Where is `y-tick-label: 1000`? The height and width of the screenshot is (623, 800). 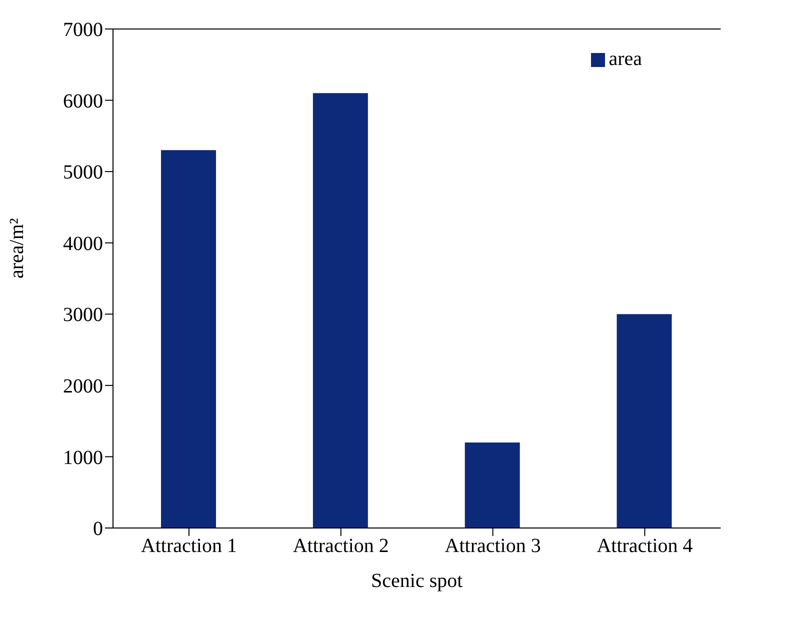 y-tick-label: 1000 is located at coordinates (83, 457).